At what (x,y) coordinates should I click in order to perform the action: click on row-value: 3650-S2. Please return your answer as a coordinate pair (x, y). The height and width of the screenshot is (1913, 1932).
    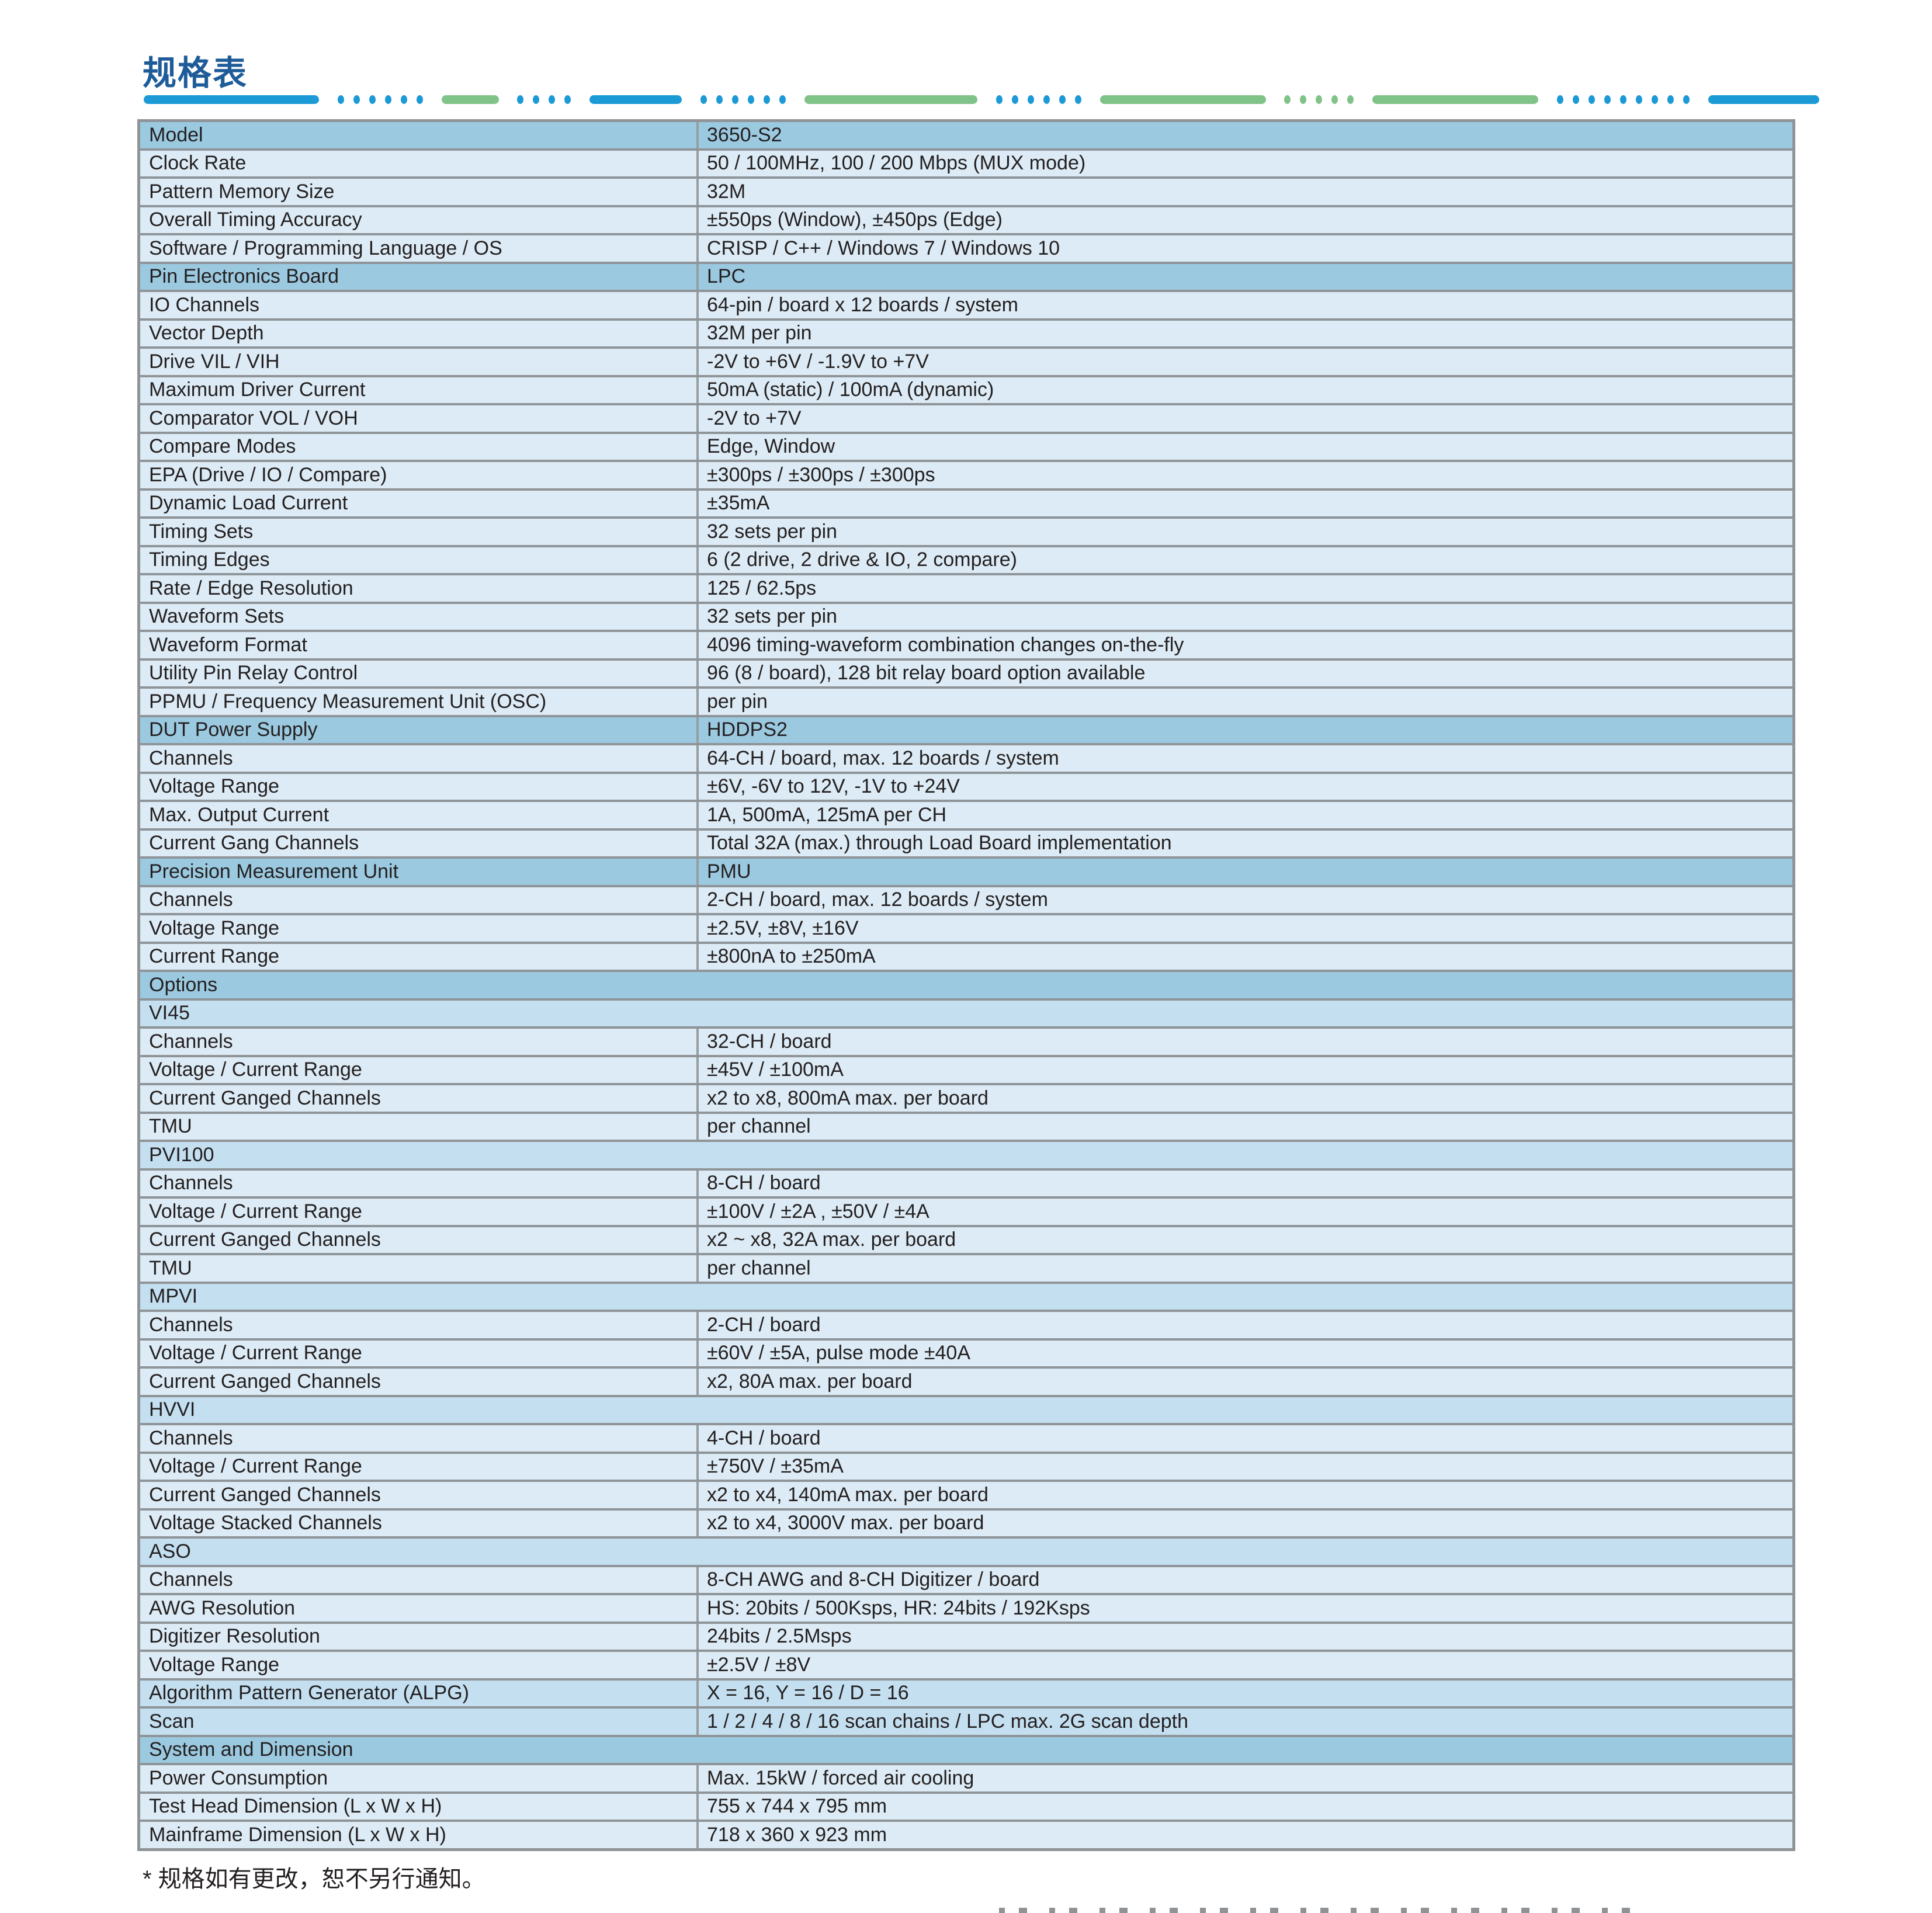
    Looking at the image, I should click on (1244, 135).